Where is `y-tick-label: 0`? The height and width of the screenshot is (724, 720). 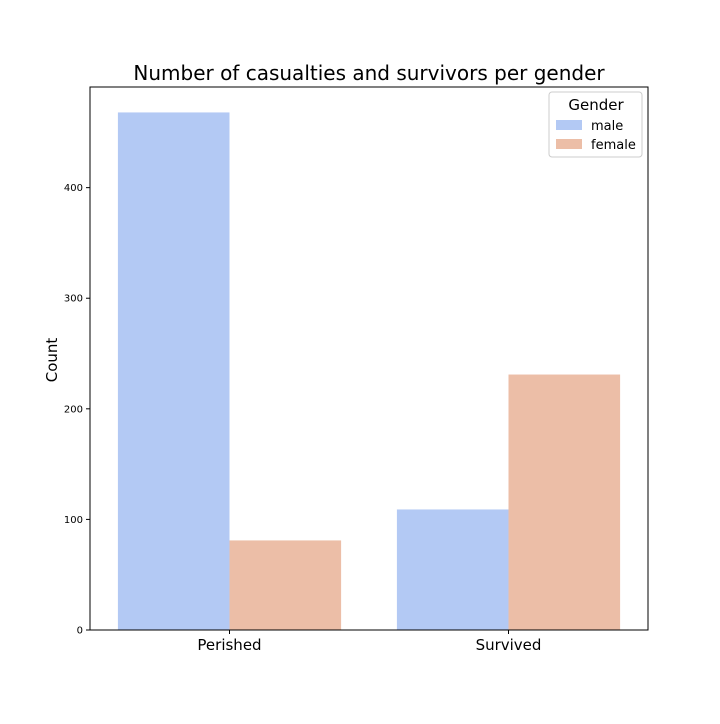
y-tick-label: 0 is located at coordinates (80, 631).